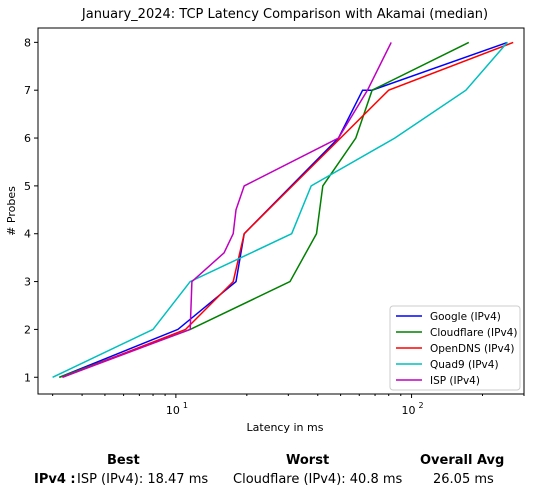 Image resolution: width=541 pixels, height=494 pixels. Describe the element at coordinates (462, 460) in the screenshot. I see `overall-avg-header: Overall Avg` at that location.